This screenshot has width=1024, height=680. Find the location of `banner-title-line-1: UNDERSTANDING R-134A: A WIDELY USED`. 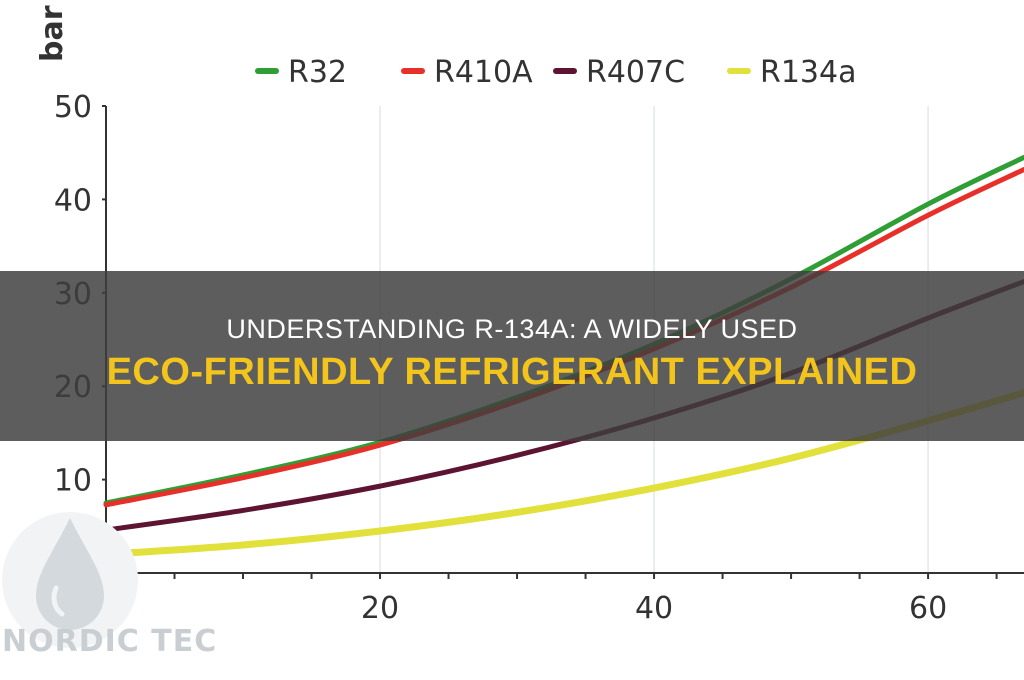

banner-title-line-1: UNDERSTANDING R-134A: A WIDELY USED is located at coordinates (512, 329).